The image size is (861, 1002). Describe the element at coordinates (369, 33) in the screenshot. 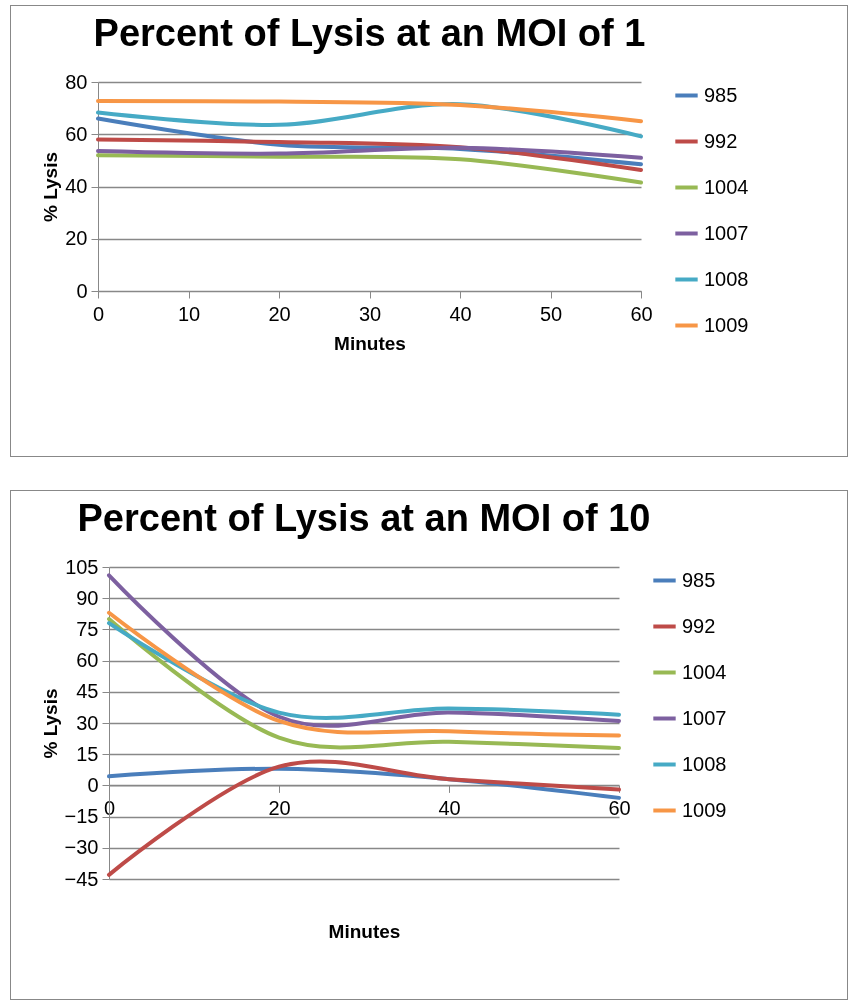

I see `chart-title: Percent of Lysis at an MOI of 1` at that location.